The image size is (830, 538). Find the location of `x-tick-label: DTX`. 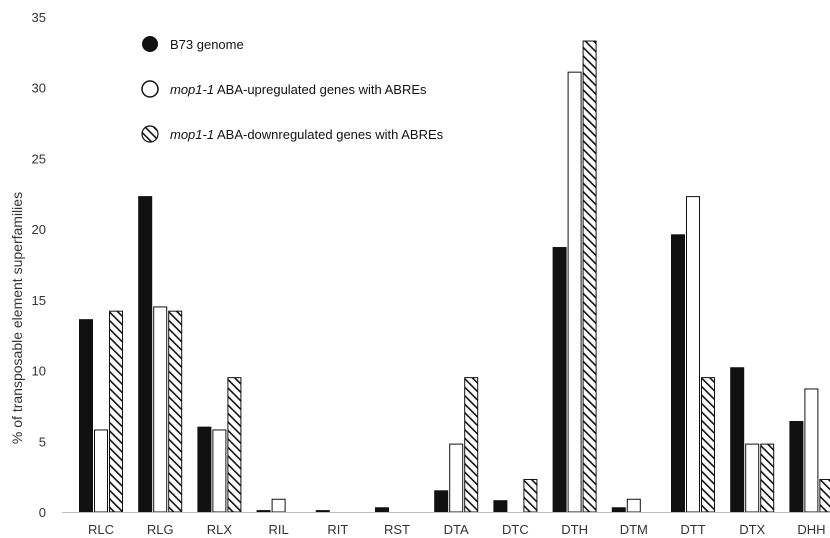

x-tick-label: DTX is located at coordinates (752, 529).